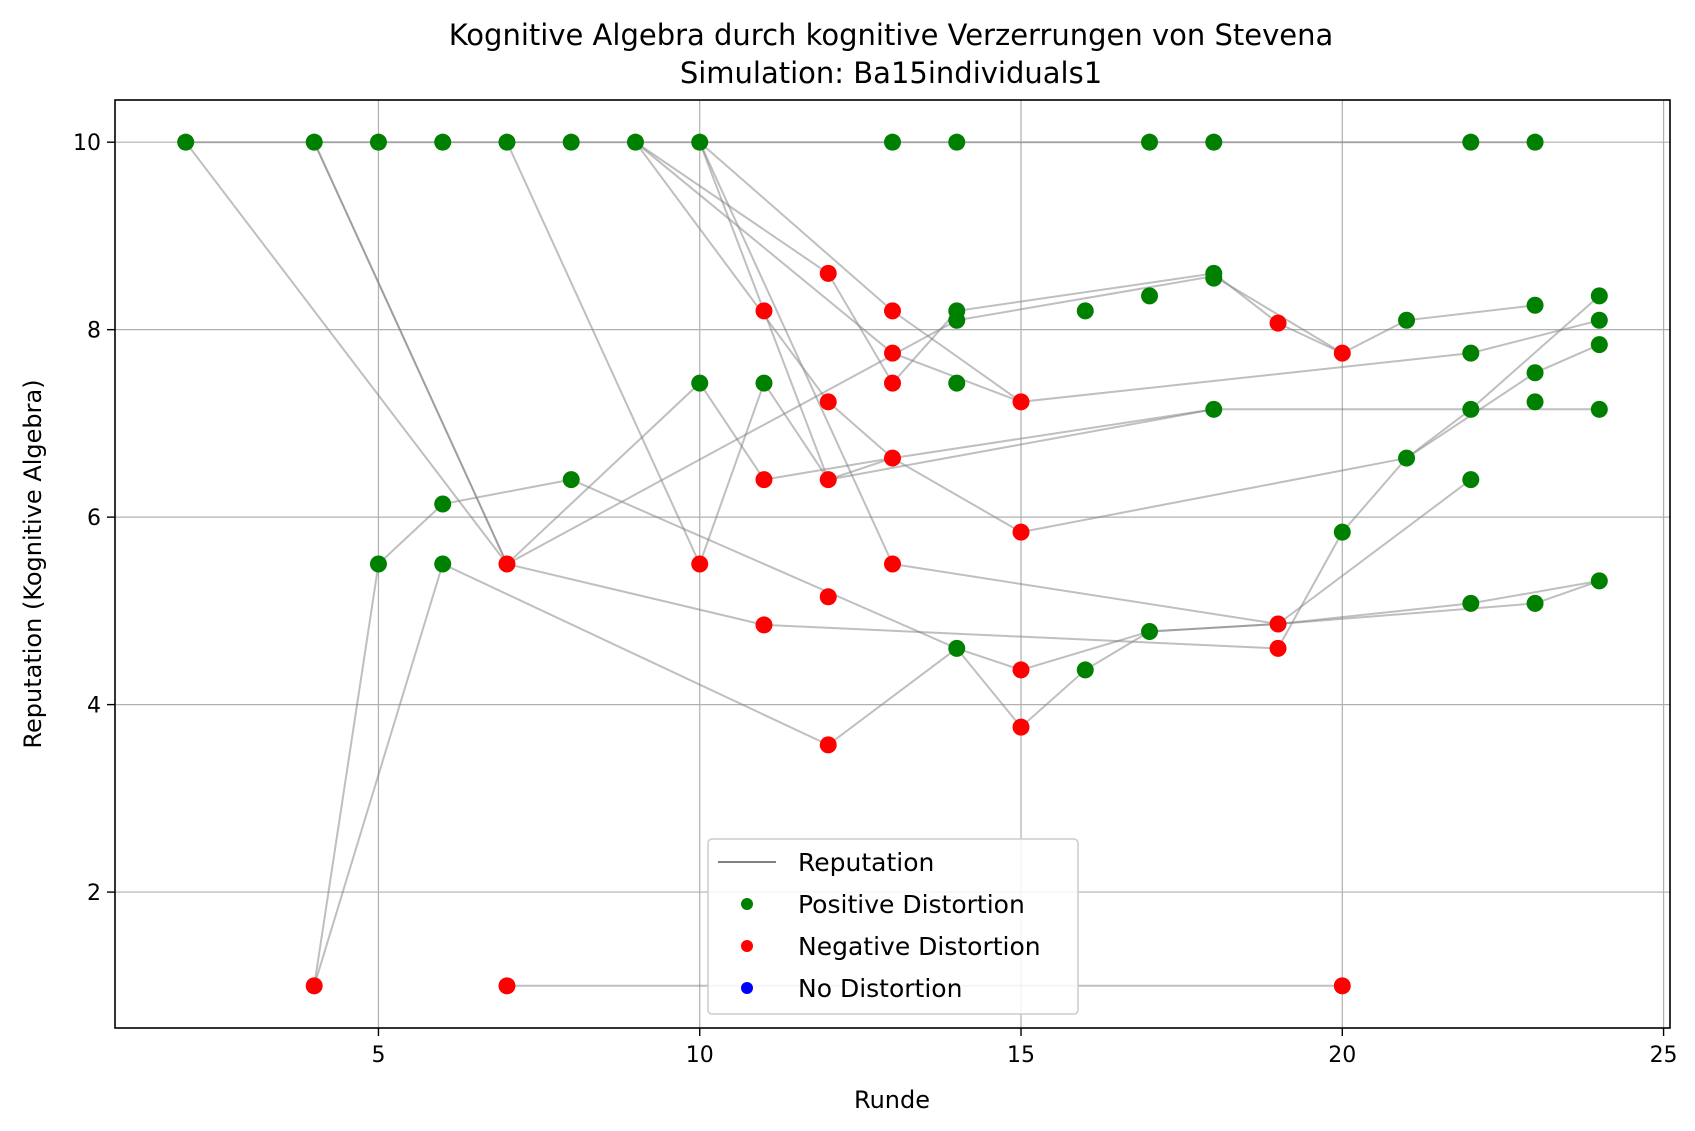 The height and width of the screenshot is (1131, 1695). Describe the element at coordinates (700, 1055) in the screenshot. I see `x-tick-label: 10` at that location.